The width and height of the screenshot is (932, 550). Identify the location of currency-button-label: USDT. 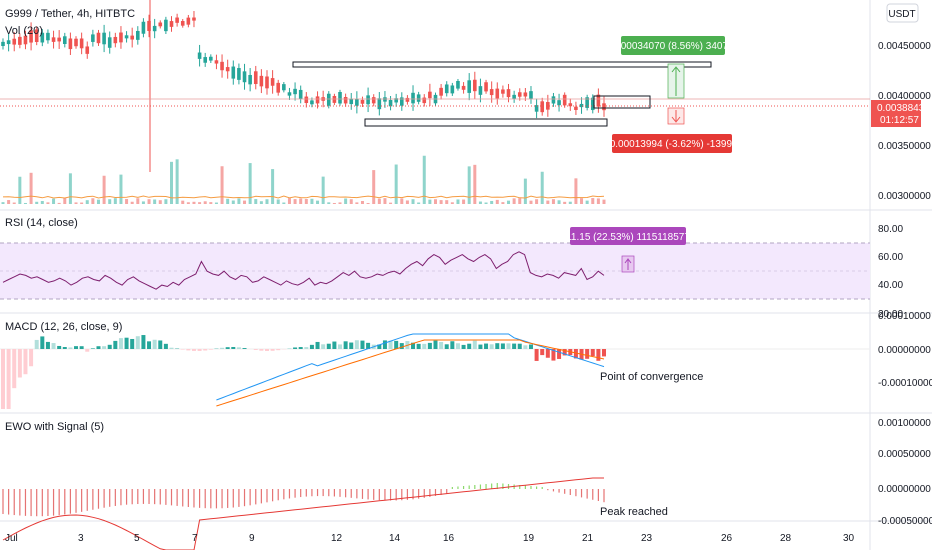
(901, 14).